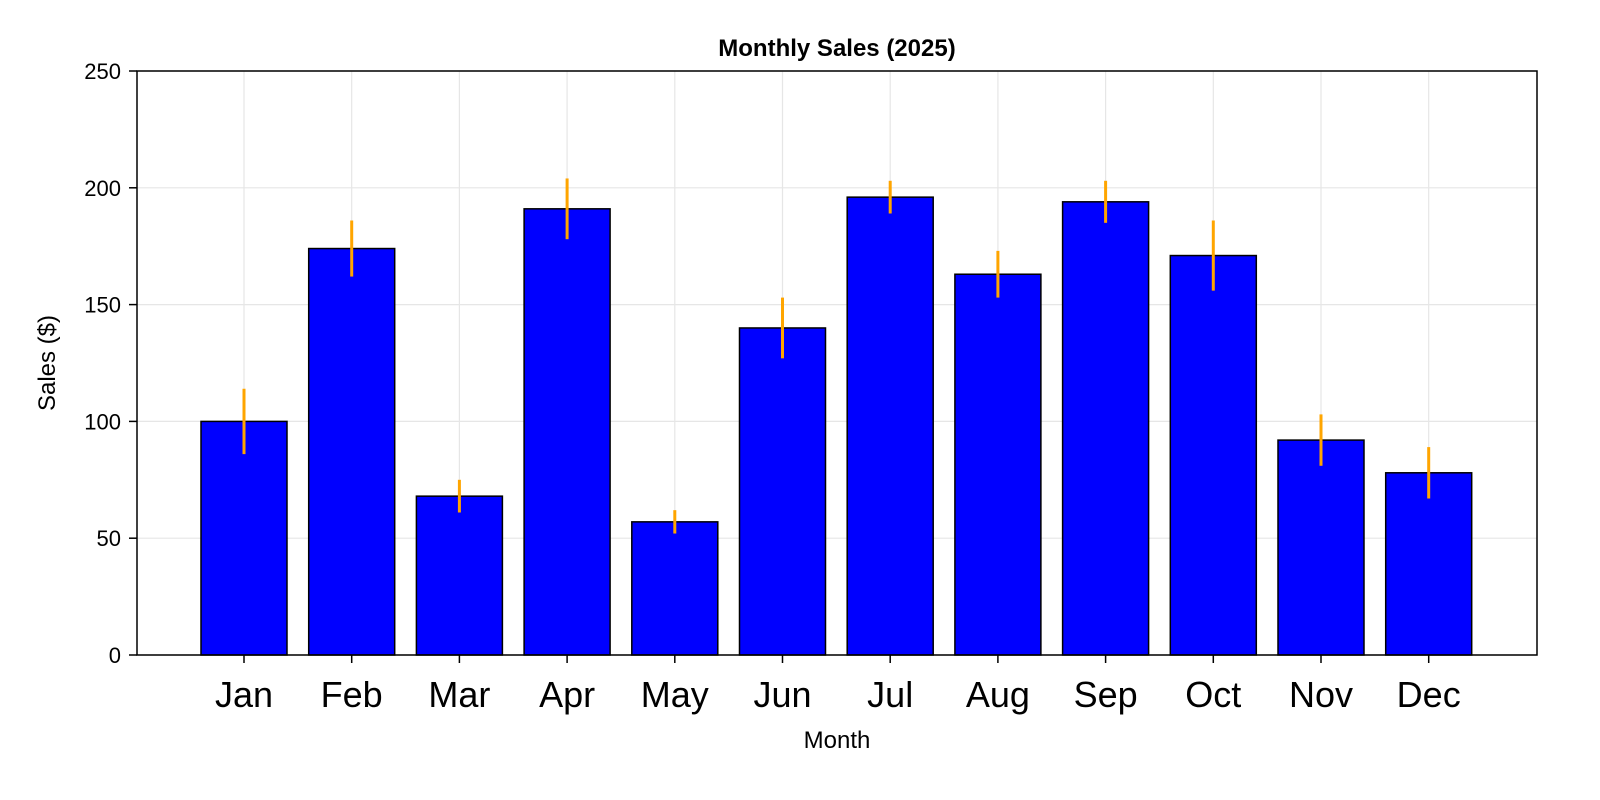 The width and height of the screenshot is (1600, 800). Describe the element at coordinates (102, 188) in the screenshot. I see `y-tick-label: 200` at that location.